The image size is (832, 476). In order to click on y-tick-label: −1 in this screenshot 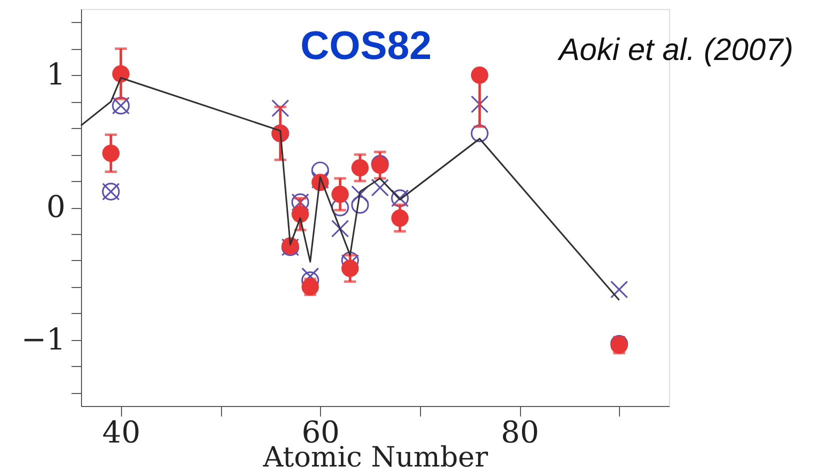, I will do `click(43, 340)`.